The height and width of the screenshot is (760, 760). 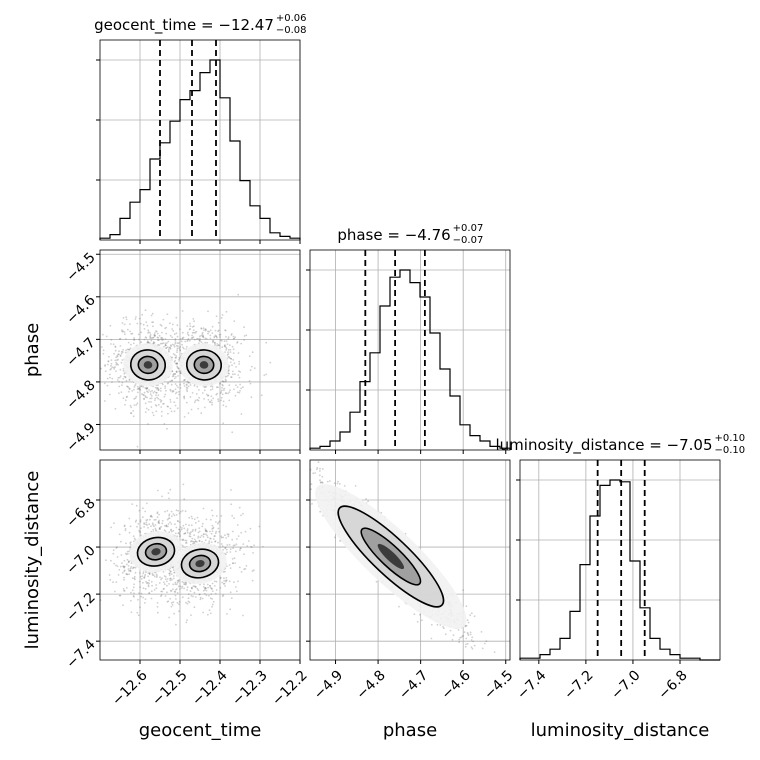 I want to click on tick-label-y: −4.8, so click(x=80, y=394).